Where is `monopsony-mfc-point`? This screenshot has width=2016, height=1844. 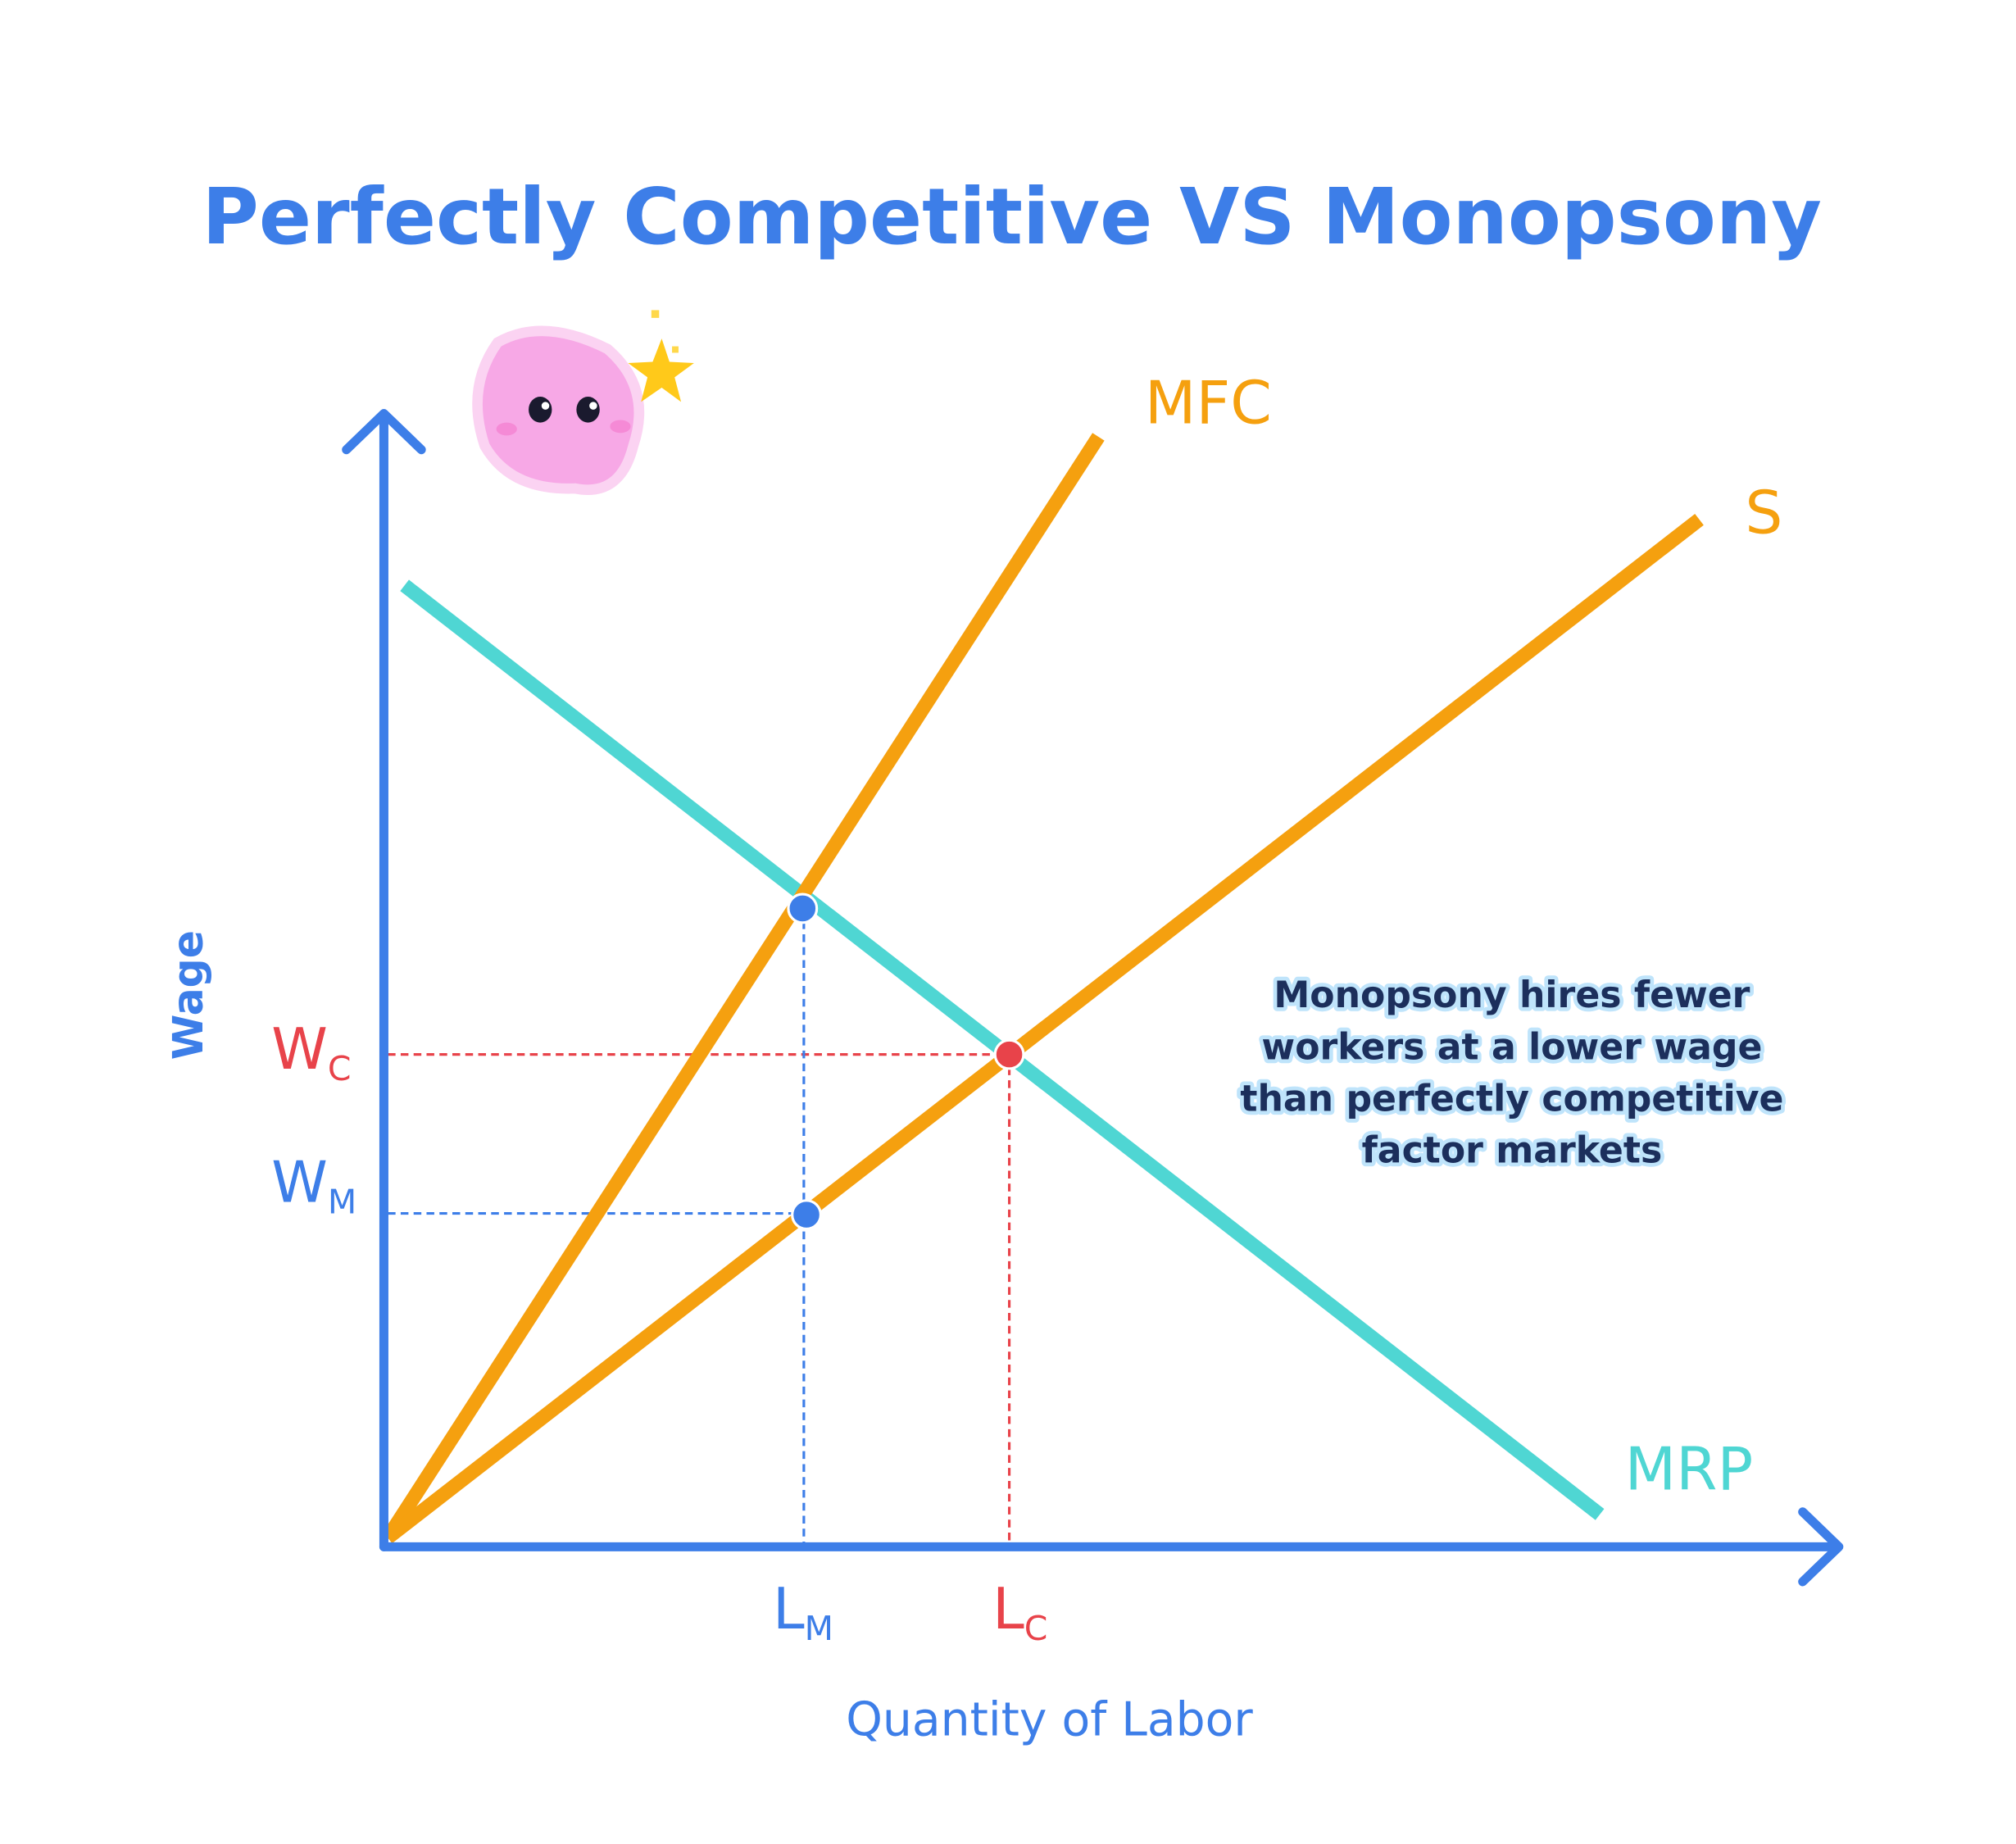 monopsony-mfc-point is located at coordinates (803, 908).